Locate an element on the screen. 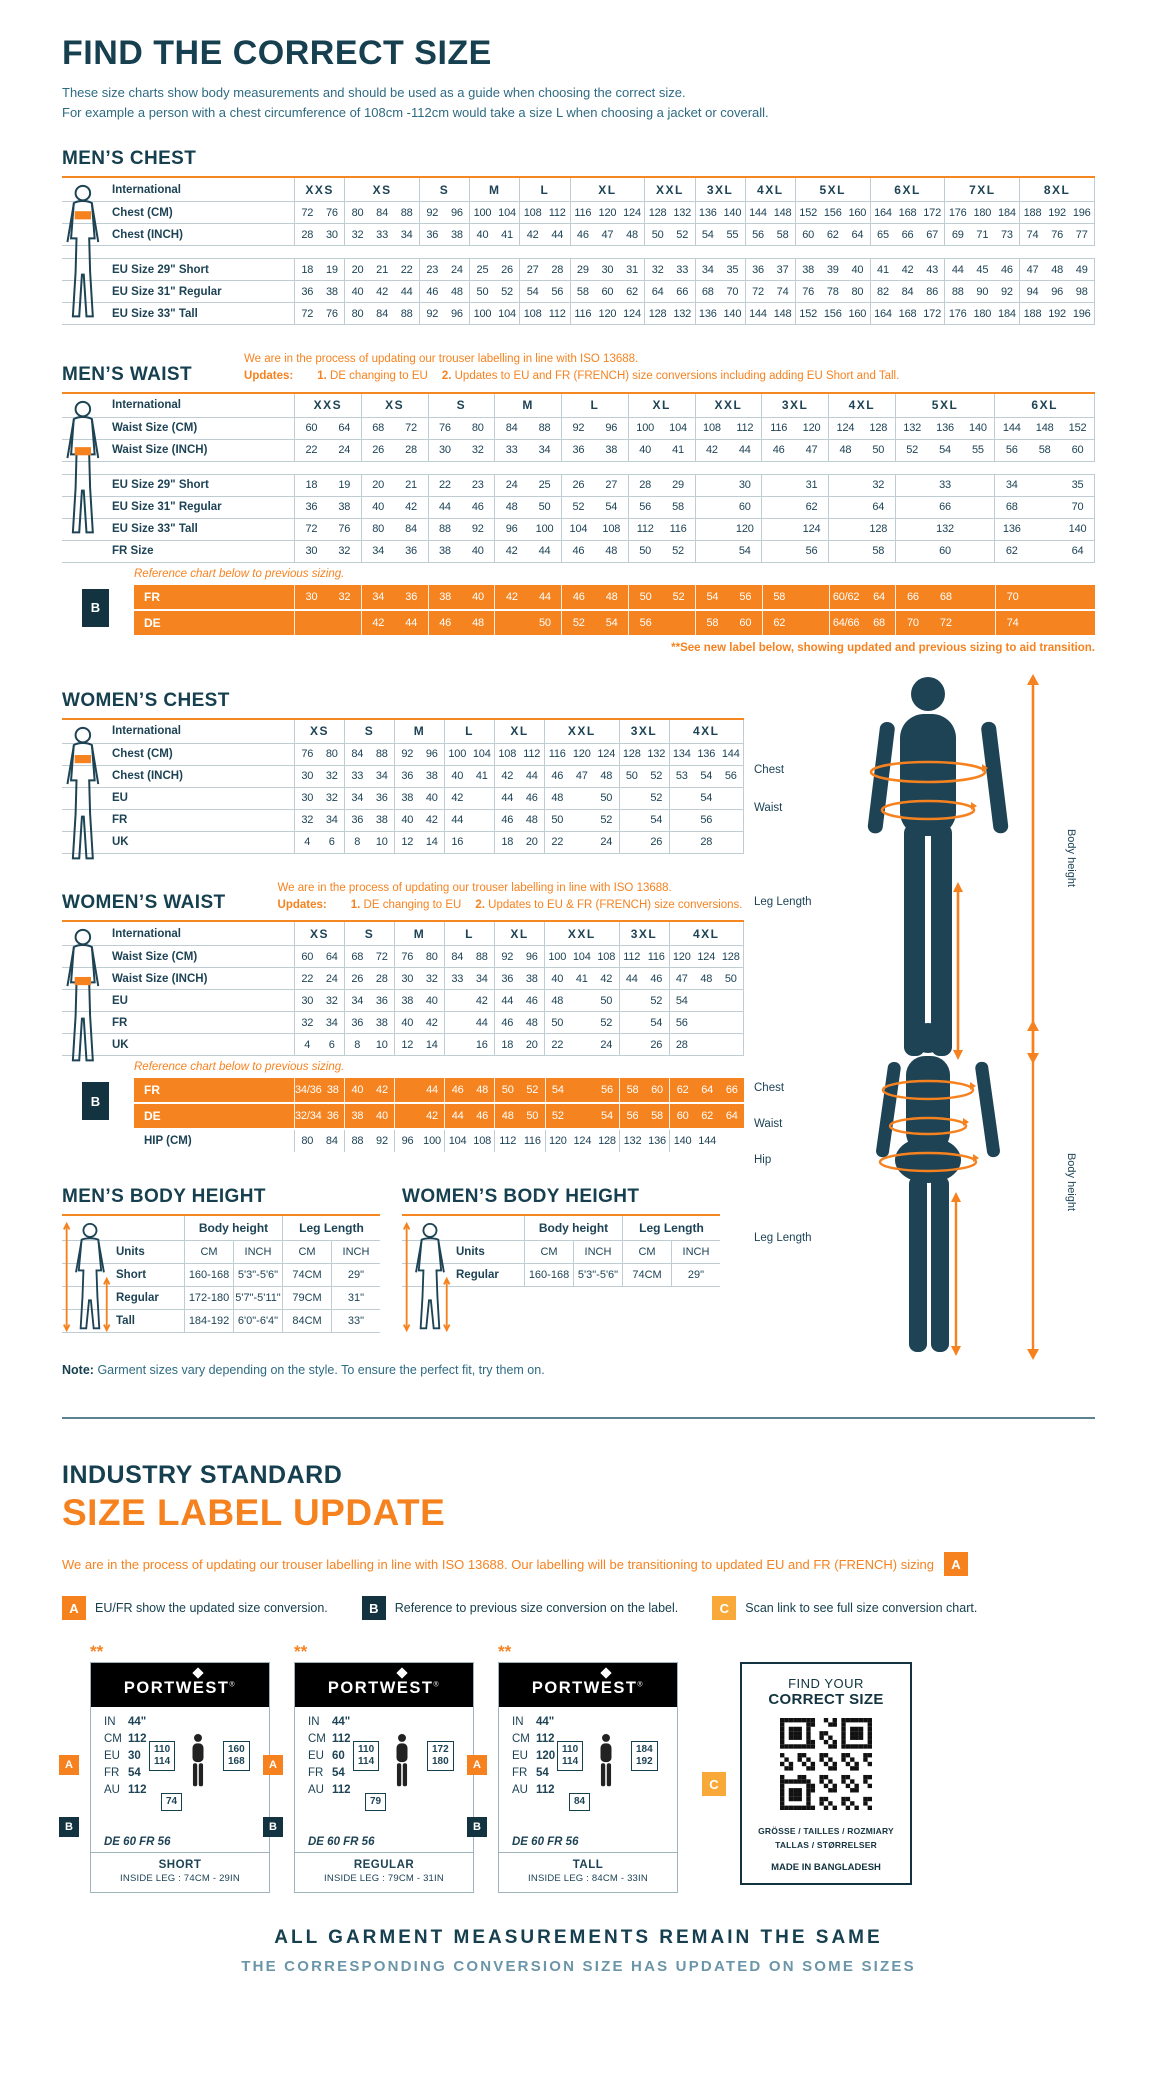 Image resolution: width=1157 pixels, height=2076 pixels. size-cell: 16 is located at coordinates (469, 1044).